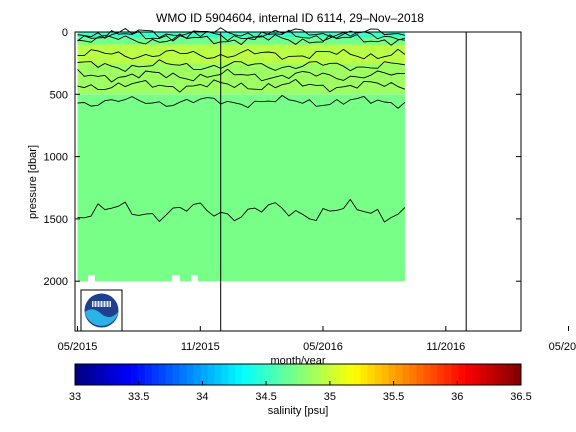 The width and height of the screenshot is (576, 432). I want to click on colorbar-tick-label: 35, so click(330, 397).